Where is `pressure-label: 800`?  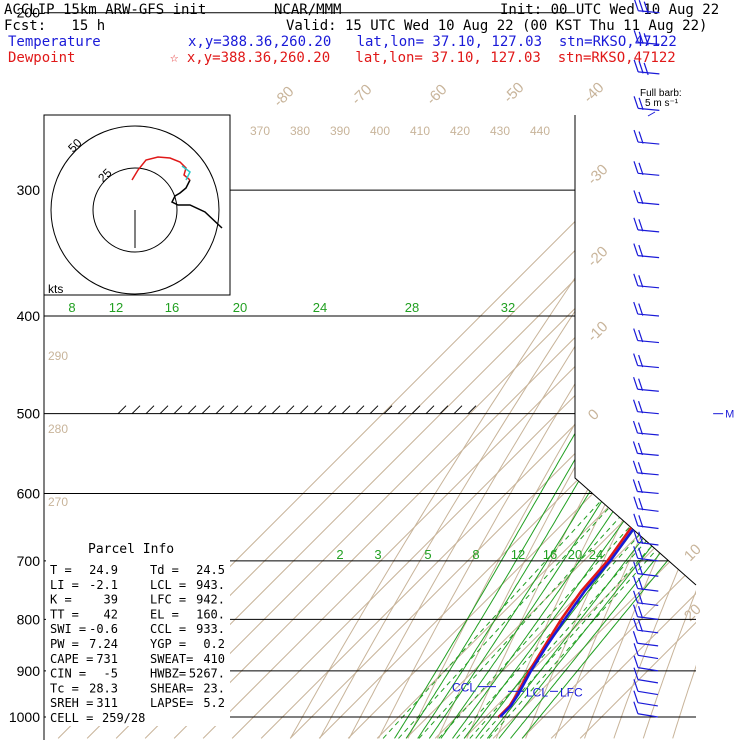
pressure-label: 800 is located at coordinates (29, 619).